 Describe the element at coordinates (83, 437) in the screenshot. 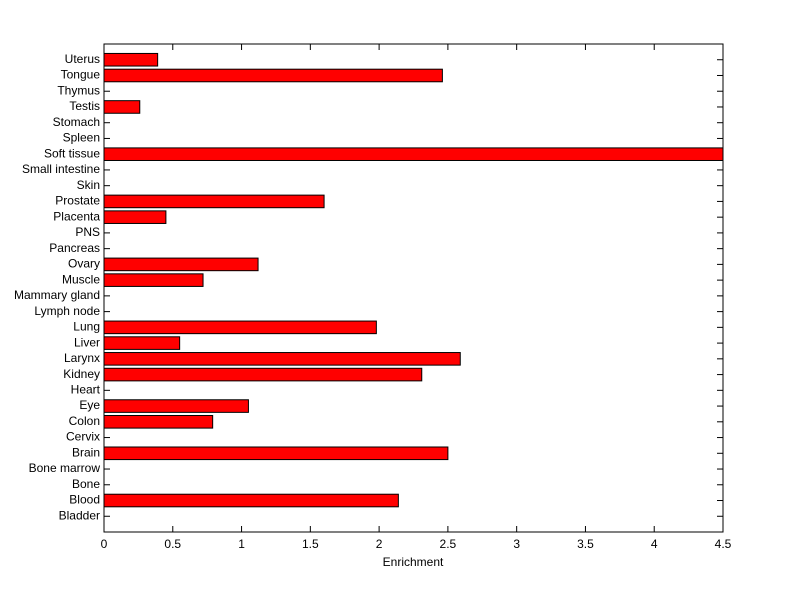

I see `y-tick-label: Cervix` at that location.